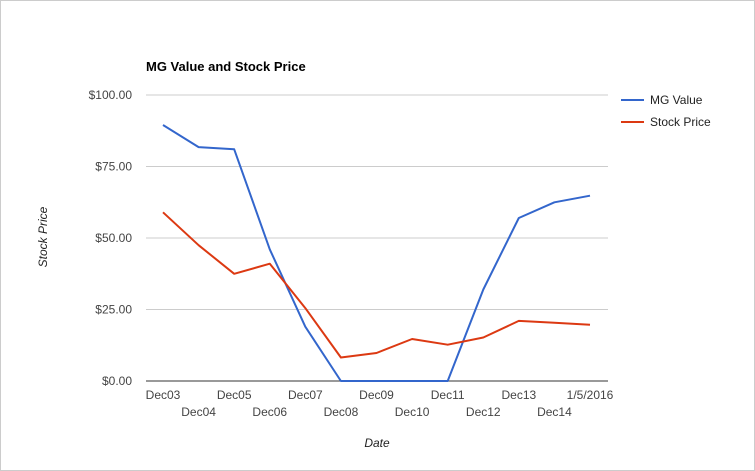  What do you see at coordinates (269, 412) in the screenshot?
I see `x-tick-label: Dec06` at bounding box center [269, 412].